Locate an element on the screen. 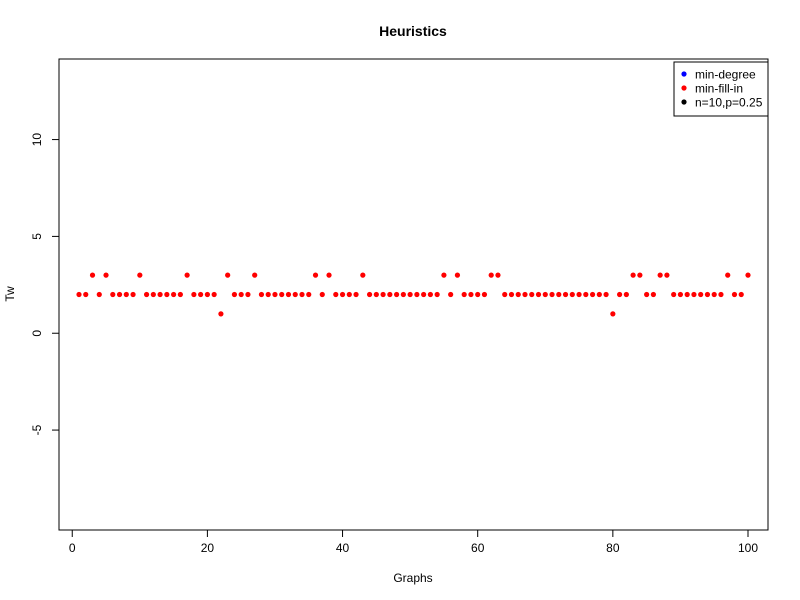 Image resolution: width=800 pixels, height=600 pixels. x-tick-label: 40 is located at coordinates (343, 548).